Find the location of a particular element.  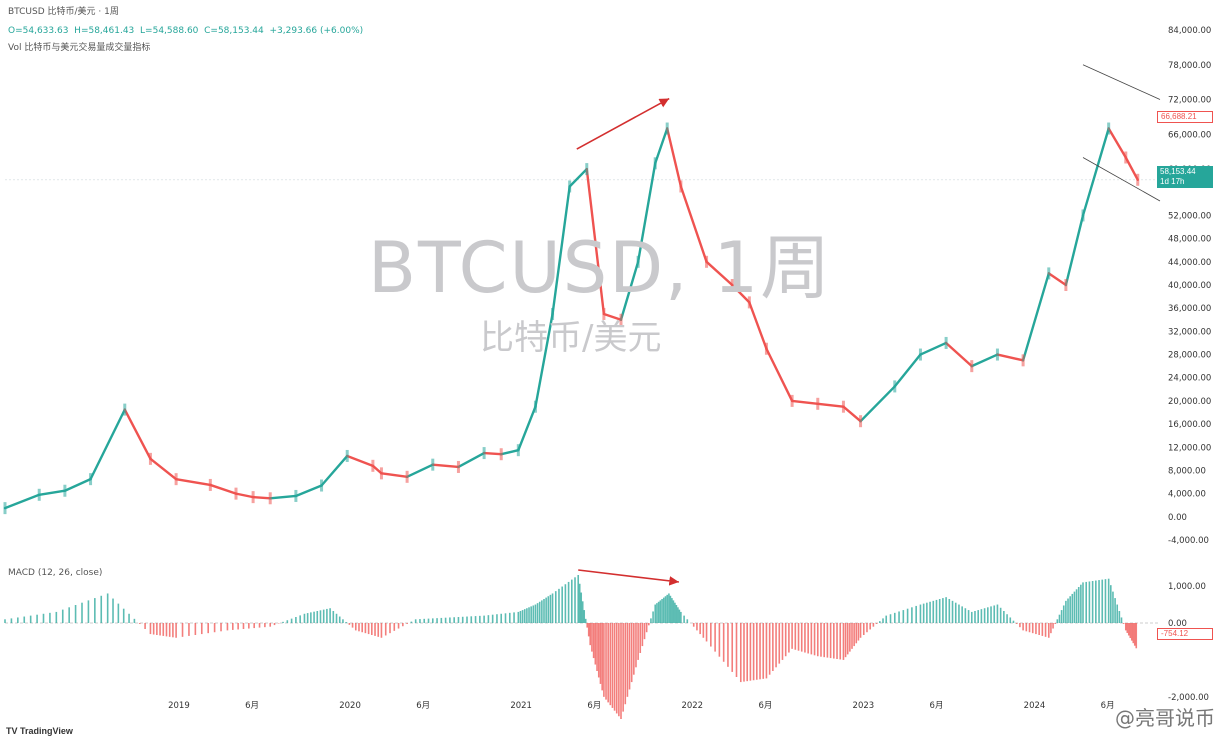

x-tick-label: 2019 is located at coordinates (179, 706).